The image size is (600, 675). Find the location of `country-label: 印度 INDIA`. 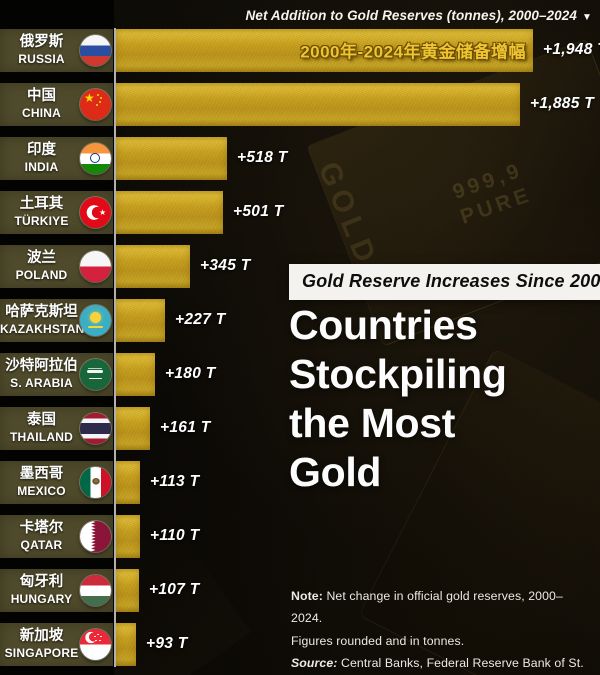

country-label: 印度 INDIA is located at coordinates (56, 158).